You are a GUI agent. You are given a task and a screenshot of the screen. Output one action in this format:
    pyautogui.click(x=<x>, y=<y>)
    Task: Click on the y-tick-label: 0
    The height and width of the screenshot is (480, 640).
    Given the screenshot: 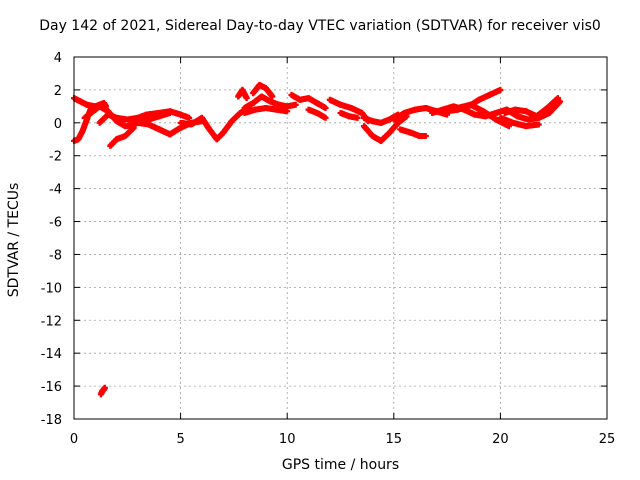 What is the action you would take?
    pyautogui.click(x=58, y=124)
    